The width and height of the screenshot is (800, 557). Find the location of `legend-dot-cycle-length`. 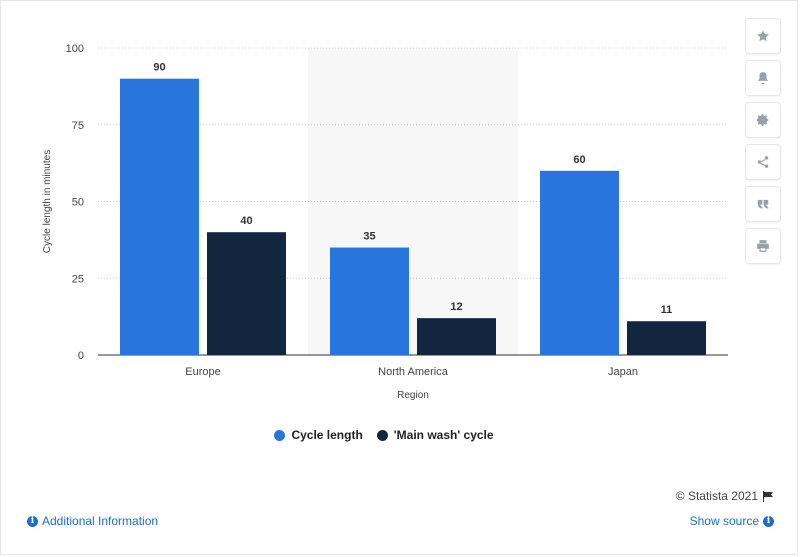

legend-dot-cycle-length is located at coordinates (280, 435).